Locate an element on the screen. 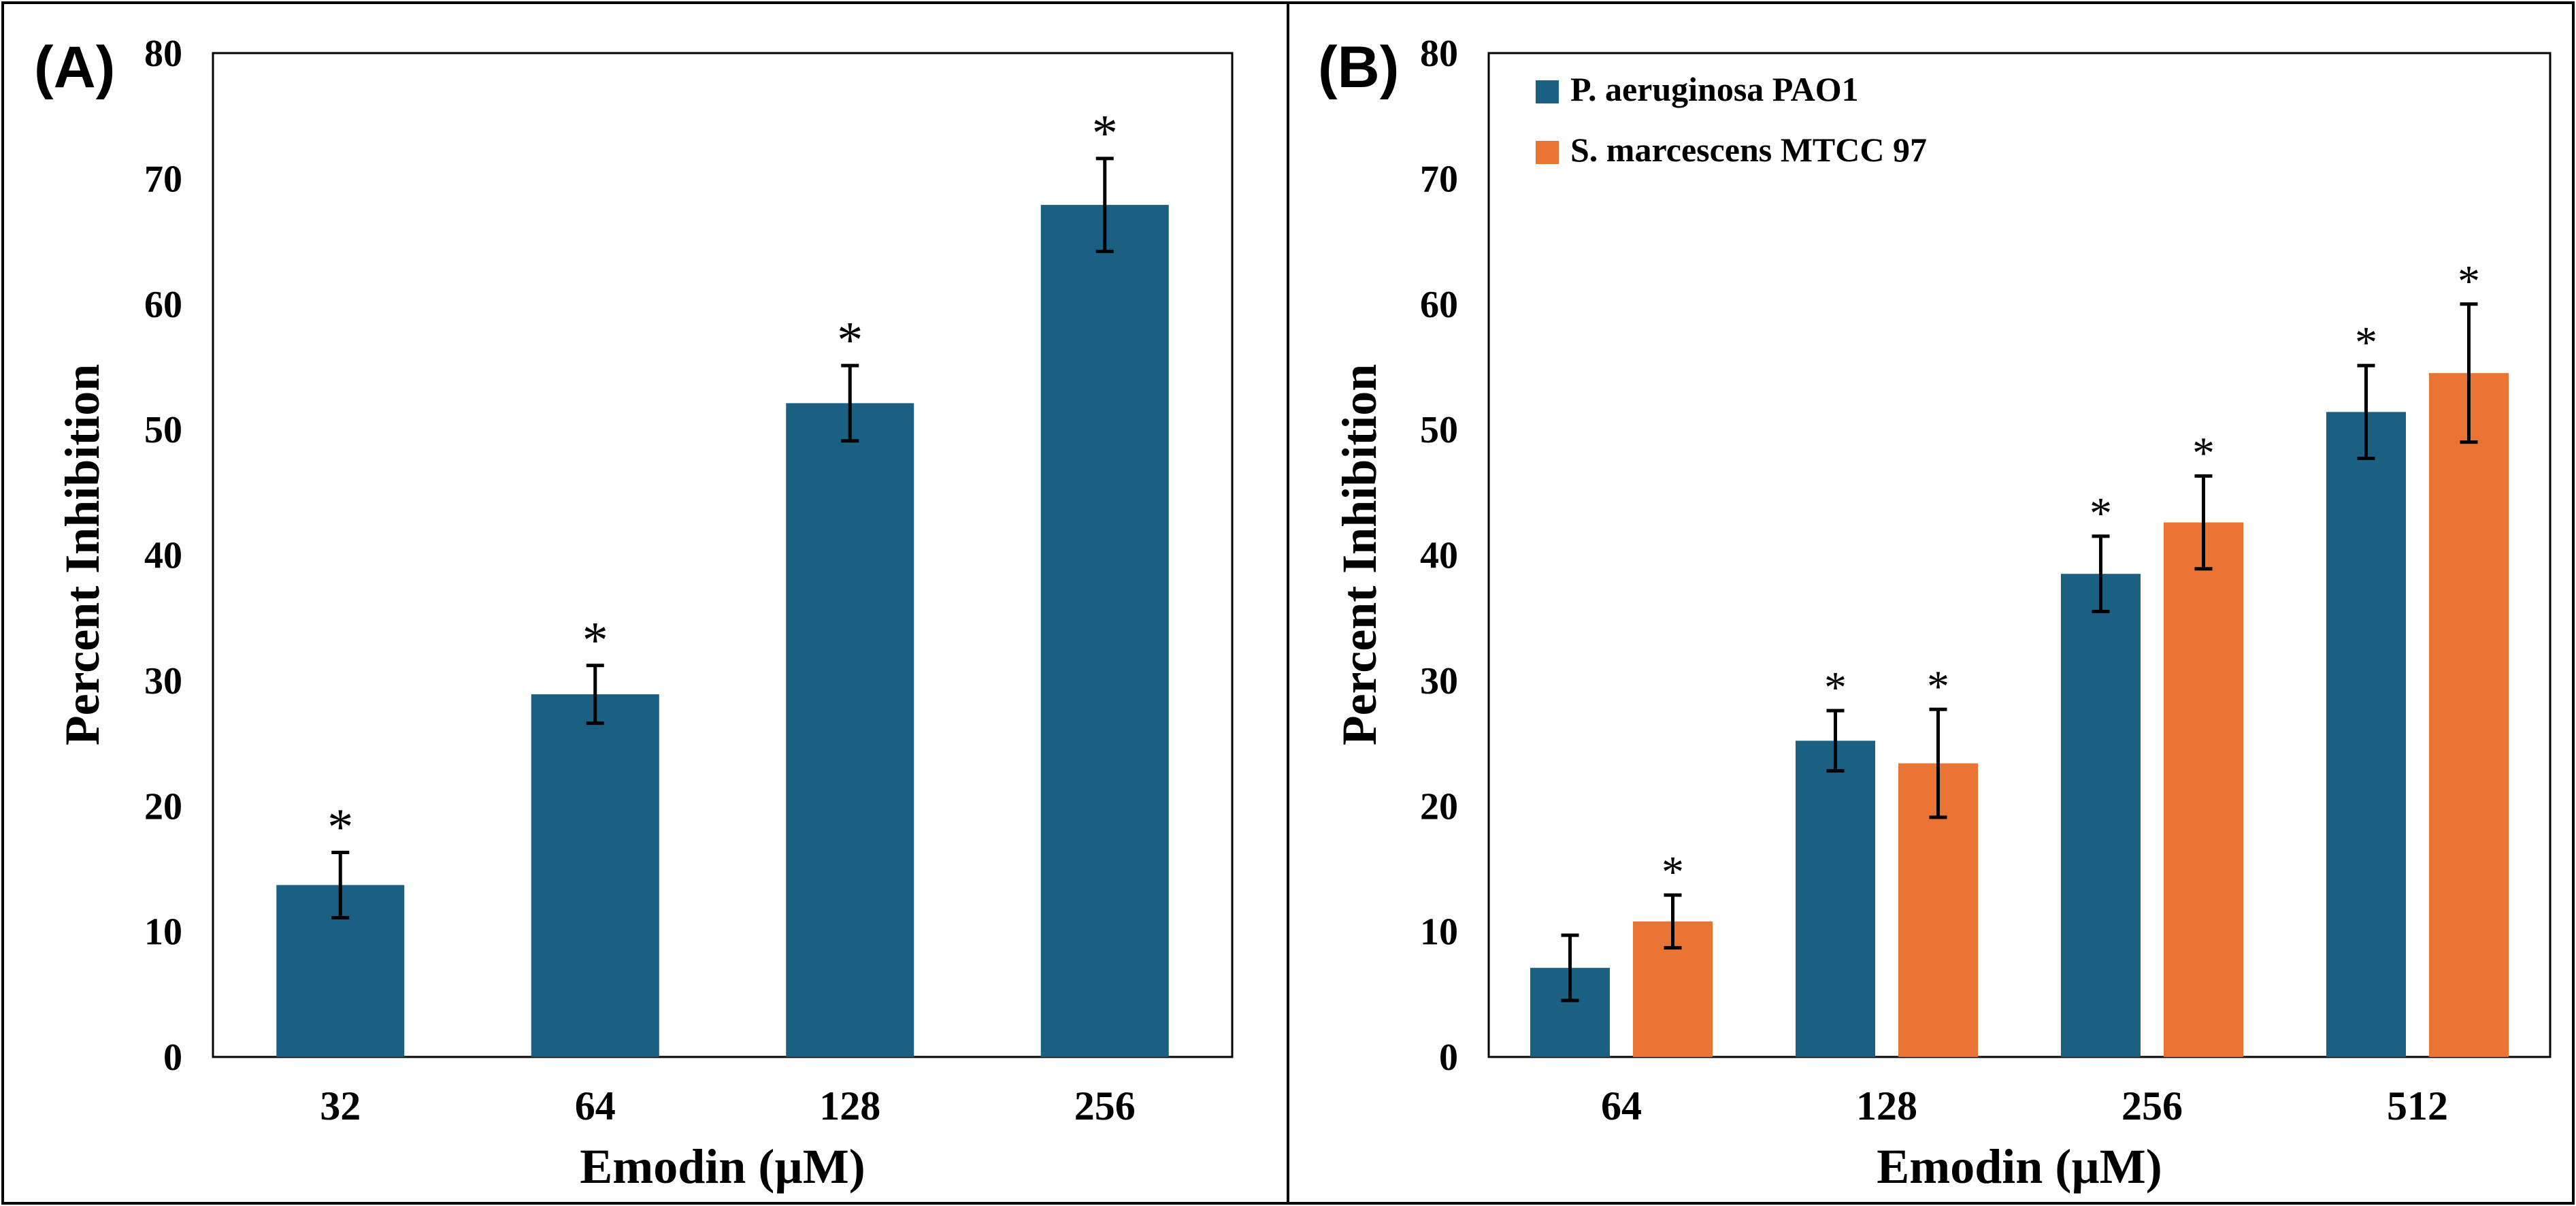  x-axis-title-a: Emodin (µM) is located at coordinates (722, 1166).